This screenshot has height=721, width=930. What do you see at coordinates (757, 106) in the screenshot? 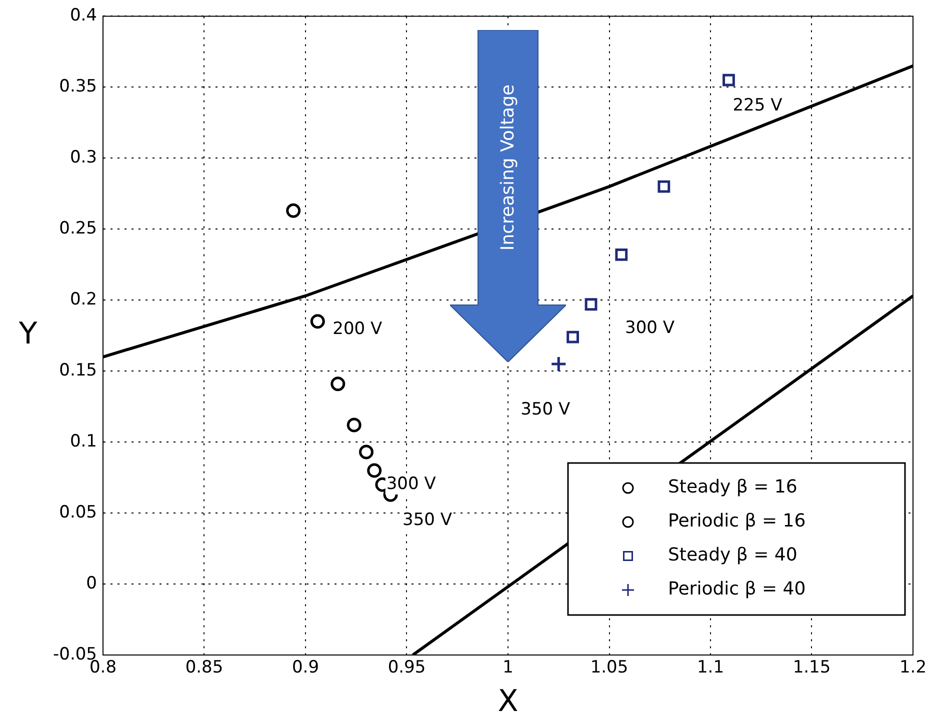
I see `annotation: 225 V` at bounding box center [757, 106].